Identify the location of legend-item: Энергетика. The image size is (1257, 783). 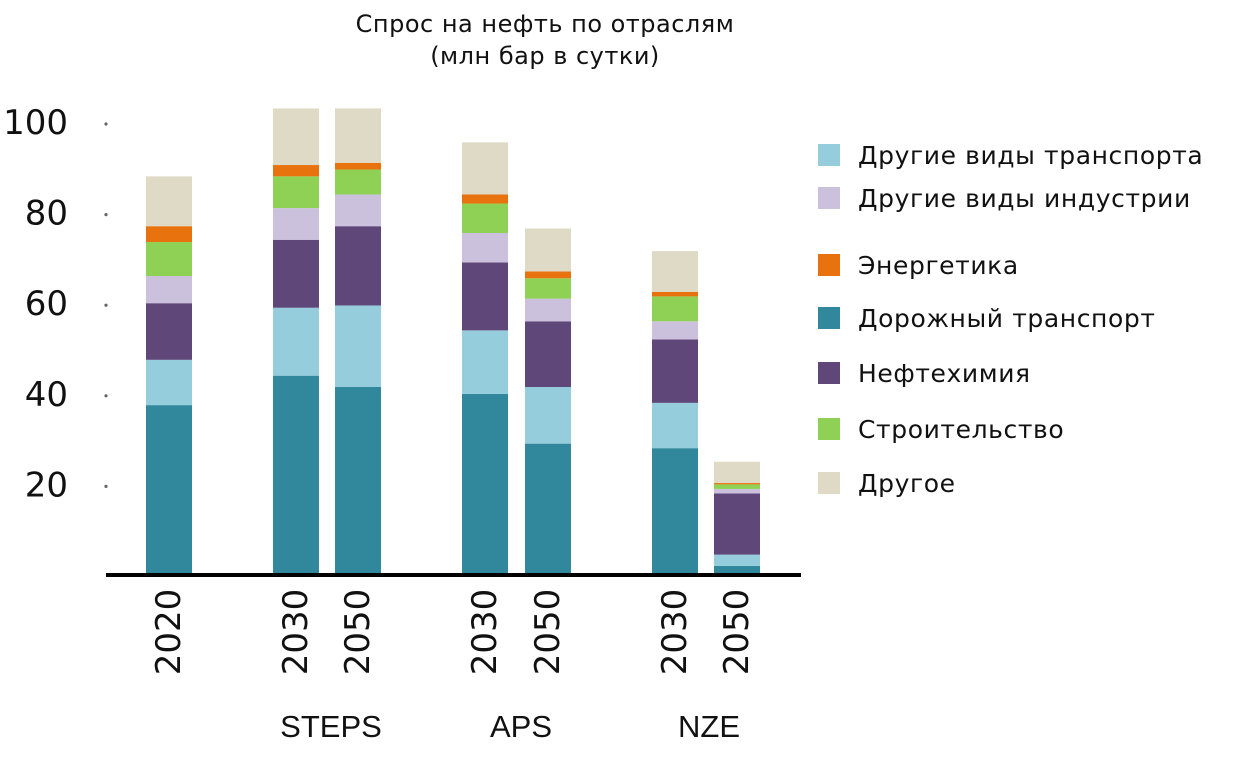
(918, 265).